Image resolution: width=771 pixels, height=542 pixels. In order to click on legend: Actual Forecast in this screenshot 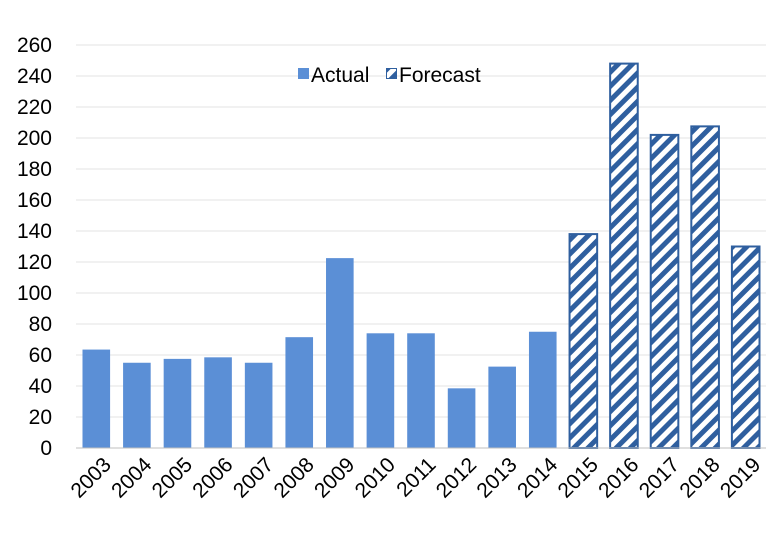, I will do `click(389, 75)`.